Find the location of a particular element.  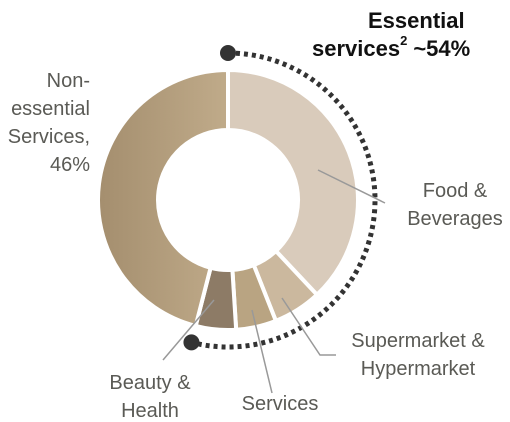

category-label: Food & Beverages is located at coordinates (455, 205).